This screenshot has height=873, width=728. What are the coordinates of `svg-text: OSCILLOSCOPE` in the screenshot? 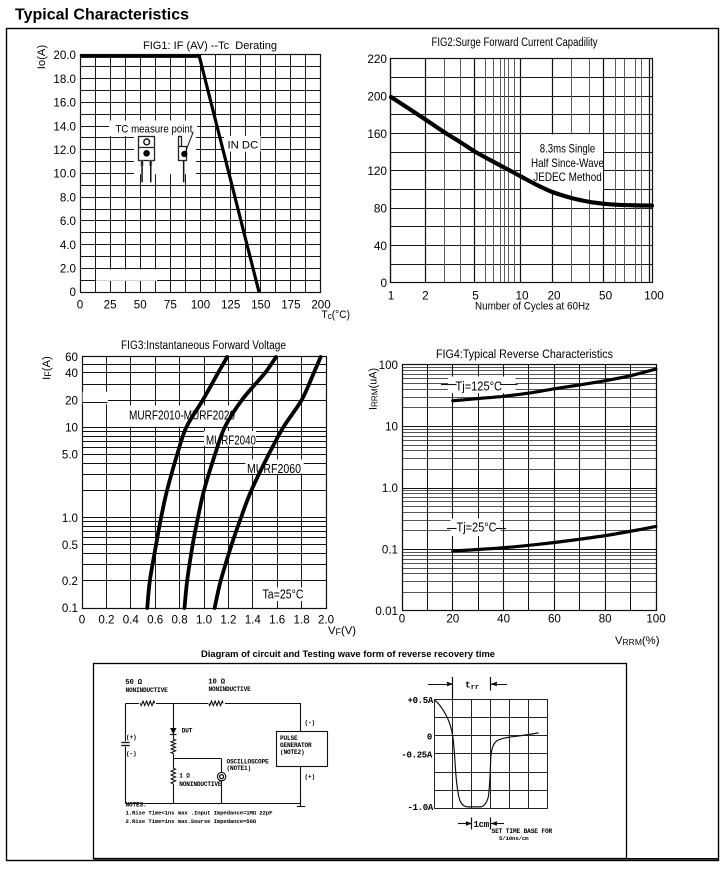 It's located at (248, 761).